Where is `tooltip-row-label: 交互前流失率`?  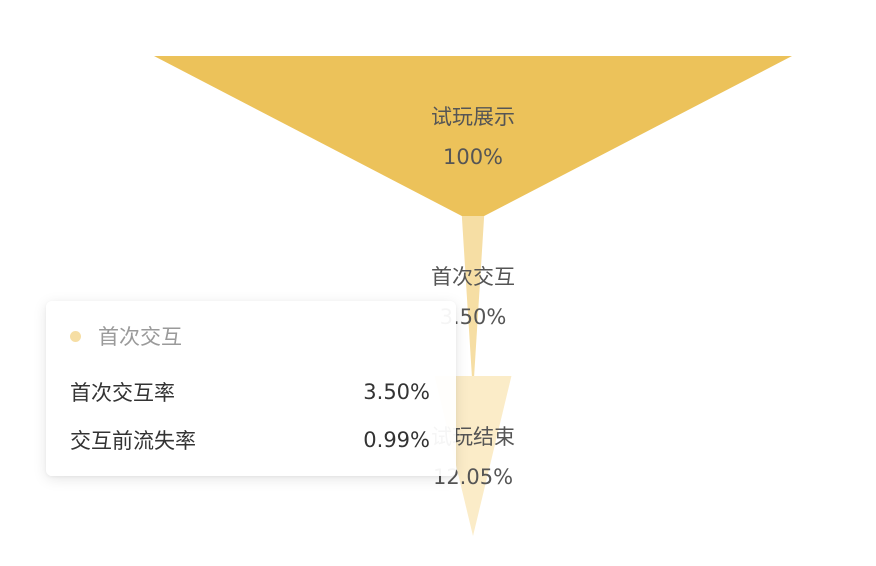
tooltip-row-label: 交互前流失率 is located at coordinates (133, 441).